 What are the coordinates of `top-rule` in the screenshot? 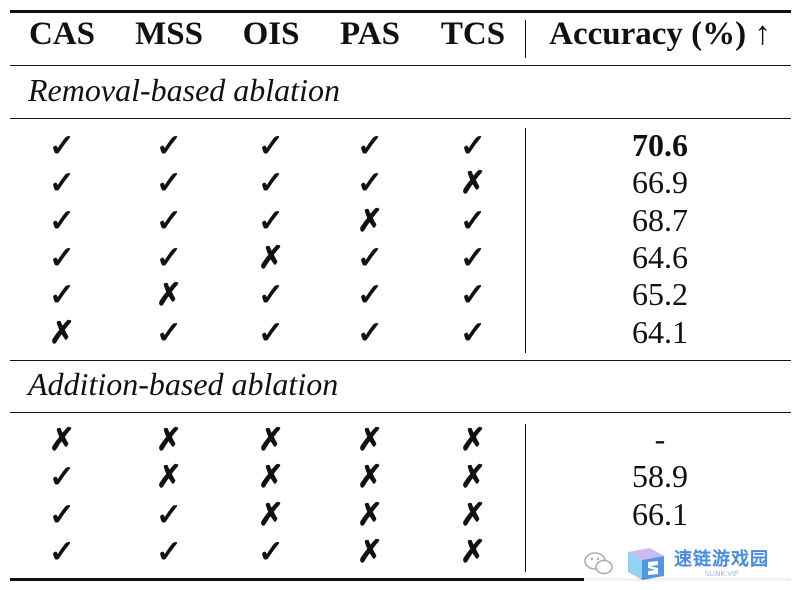 It's located at (400, 11).